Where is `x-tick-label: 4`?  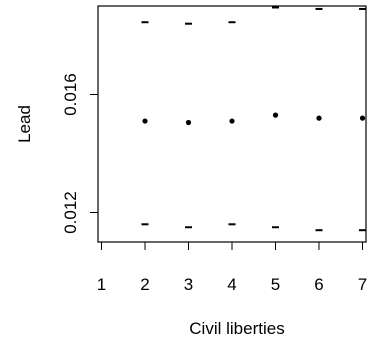 x-tick-label: 4 is located at coordinates (231, 284).